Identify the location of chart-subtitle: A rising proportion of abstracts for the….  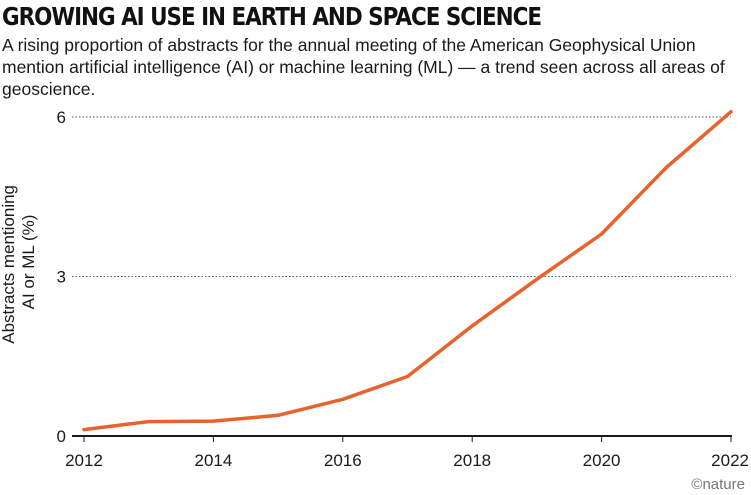
(363, 67).